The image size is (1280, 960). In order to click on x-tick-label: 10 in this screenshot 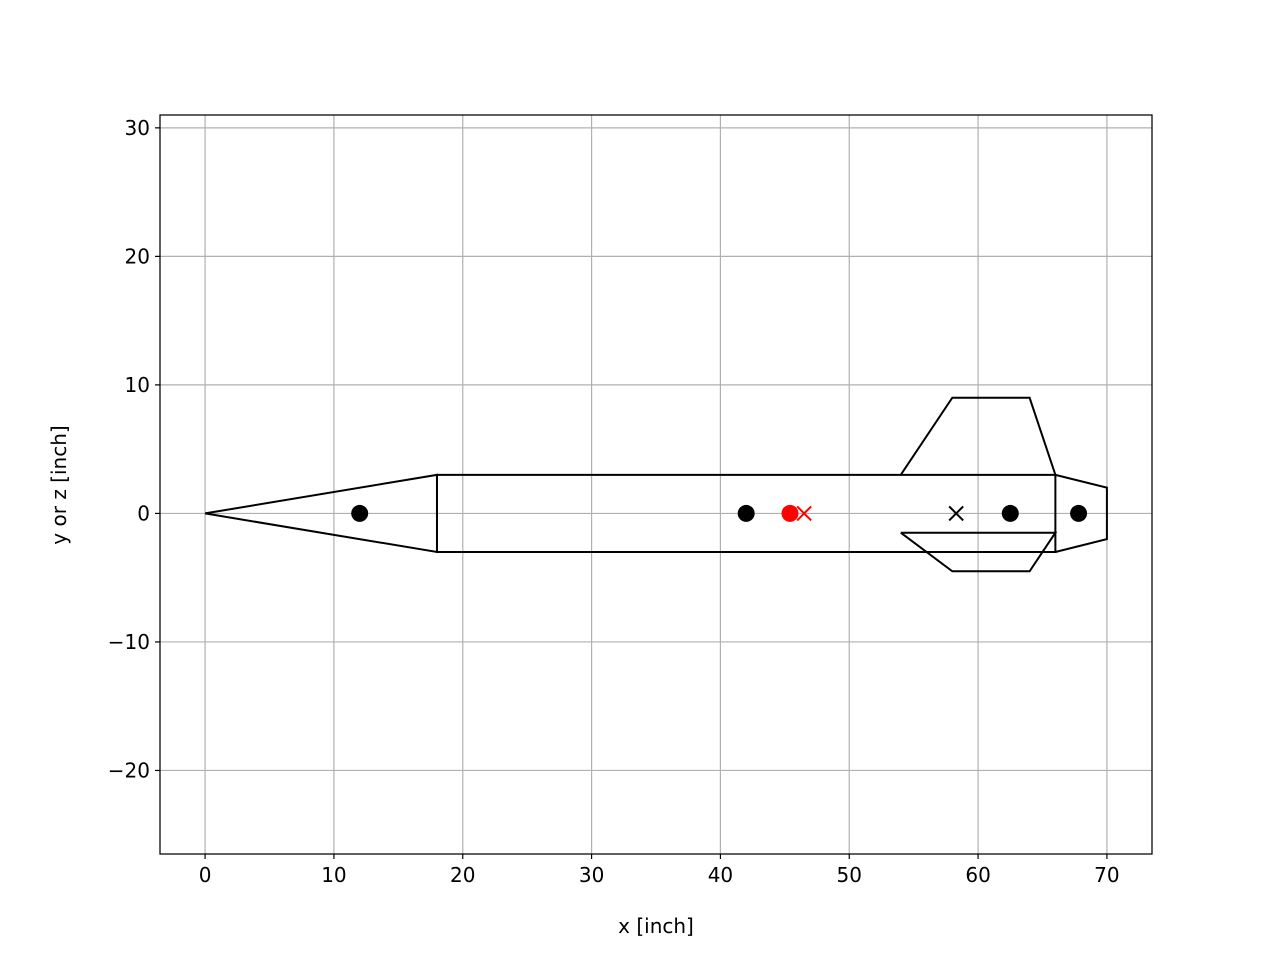, I will do `click(333, 875)`.